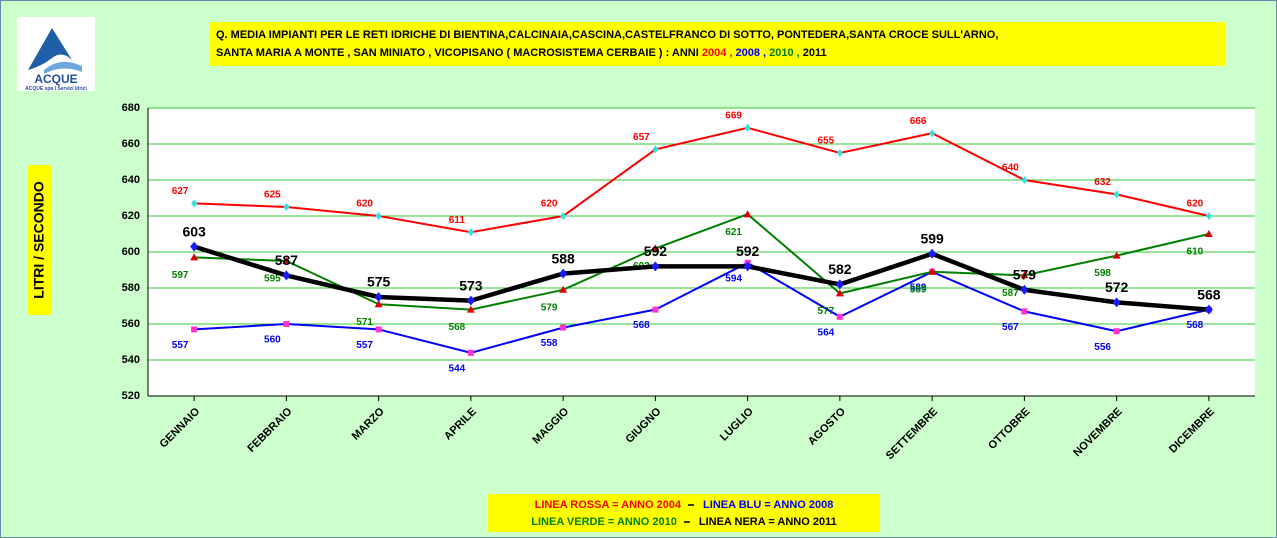  Describe the element at coordinates (733, 115) in the screenshot. I see `data-label: 669` at that location.